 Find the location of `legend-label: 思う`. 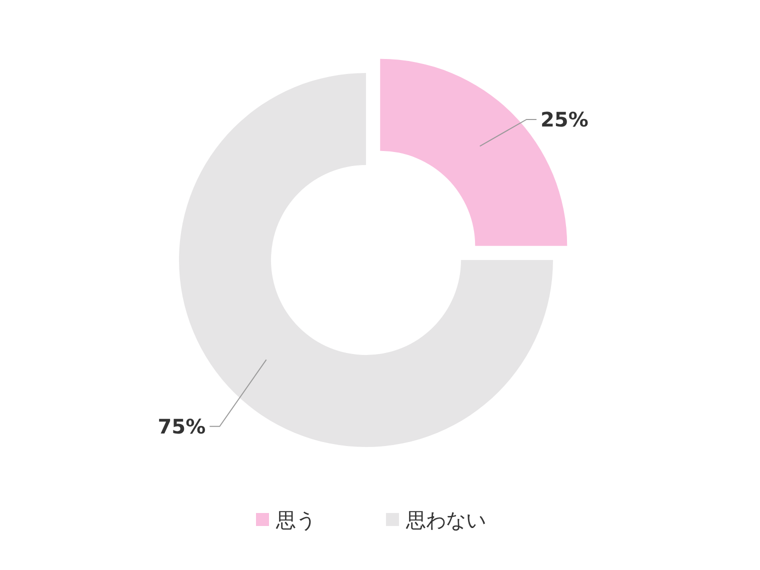

legend-label: 思う is located at coordinates (295, 520).